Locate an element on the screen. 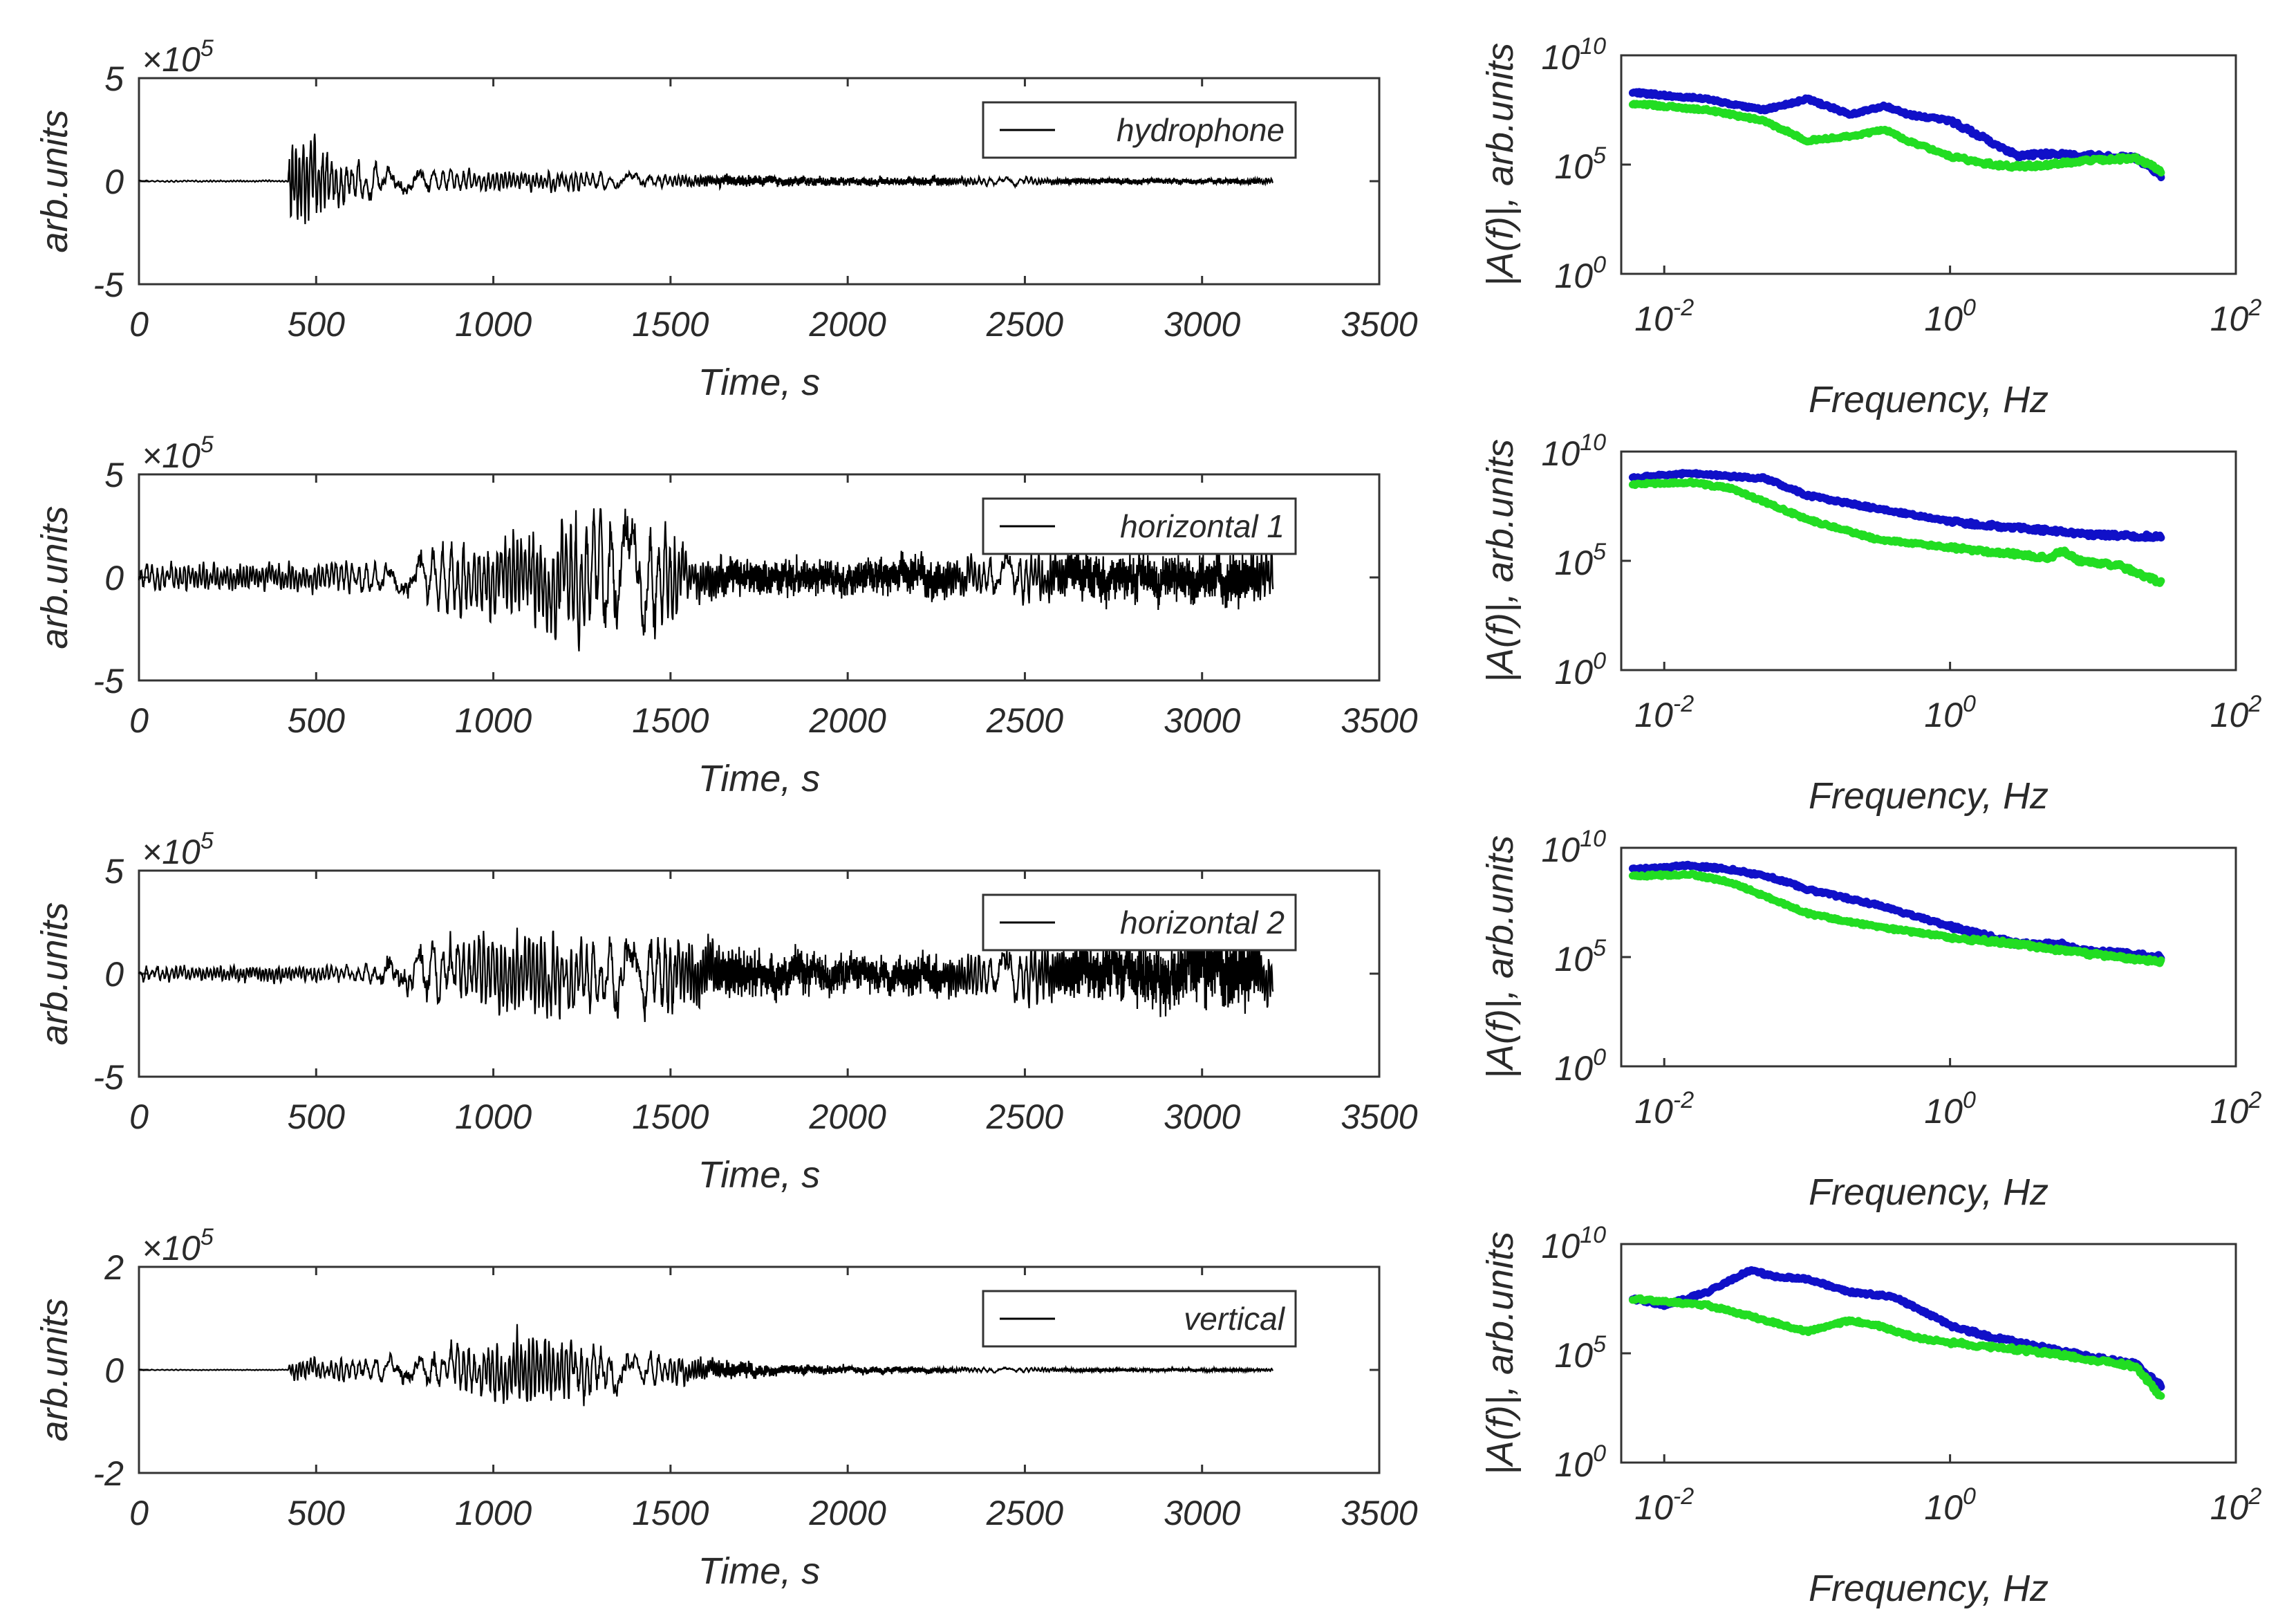  y-tick-label: 2 is located at coordinates (114, 1267).